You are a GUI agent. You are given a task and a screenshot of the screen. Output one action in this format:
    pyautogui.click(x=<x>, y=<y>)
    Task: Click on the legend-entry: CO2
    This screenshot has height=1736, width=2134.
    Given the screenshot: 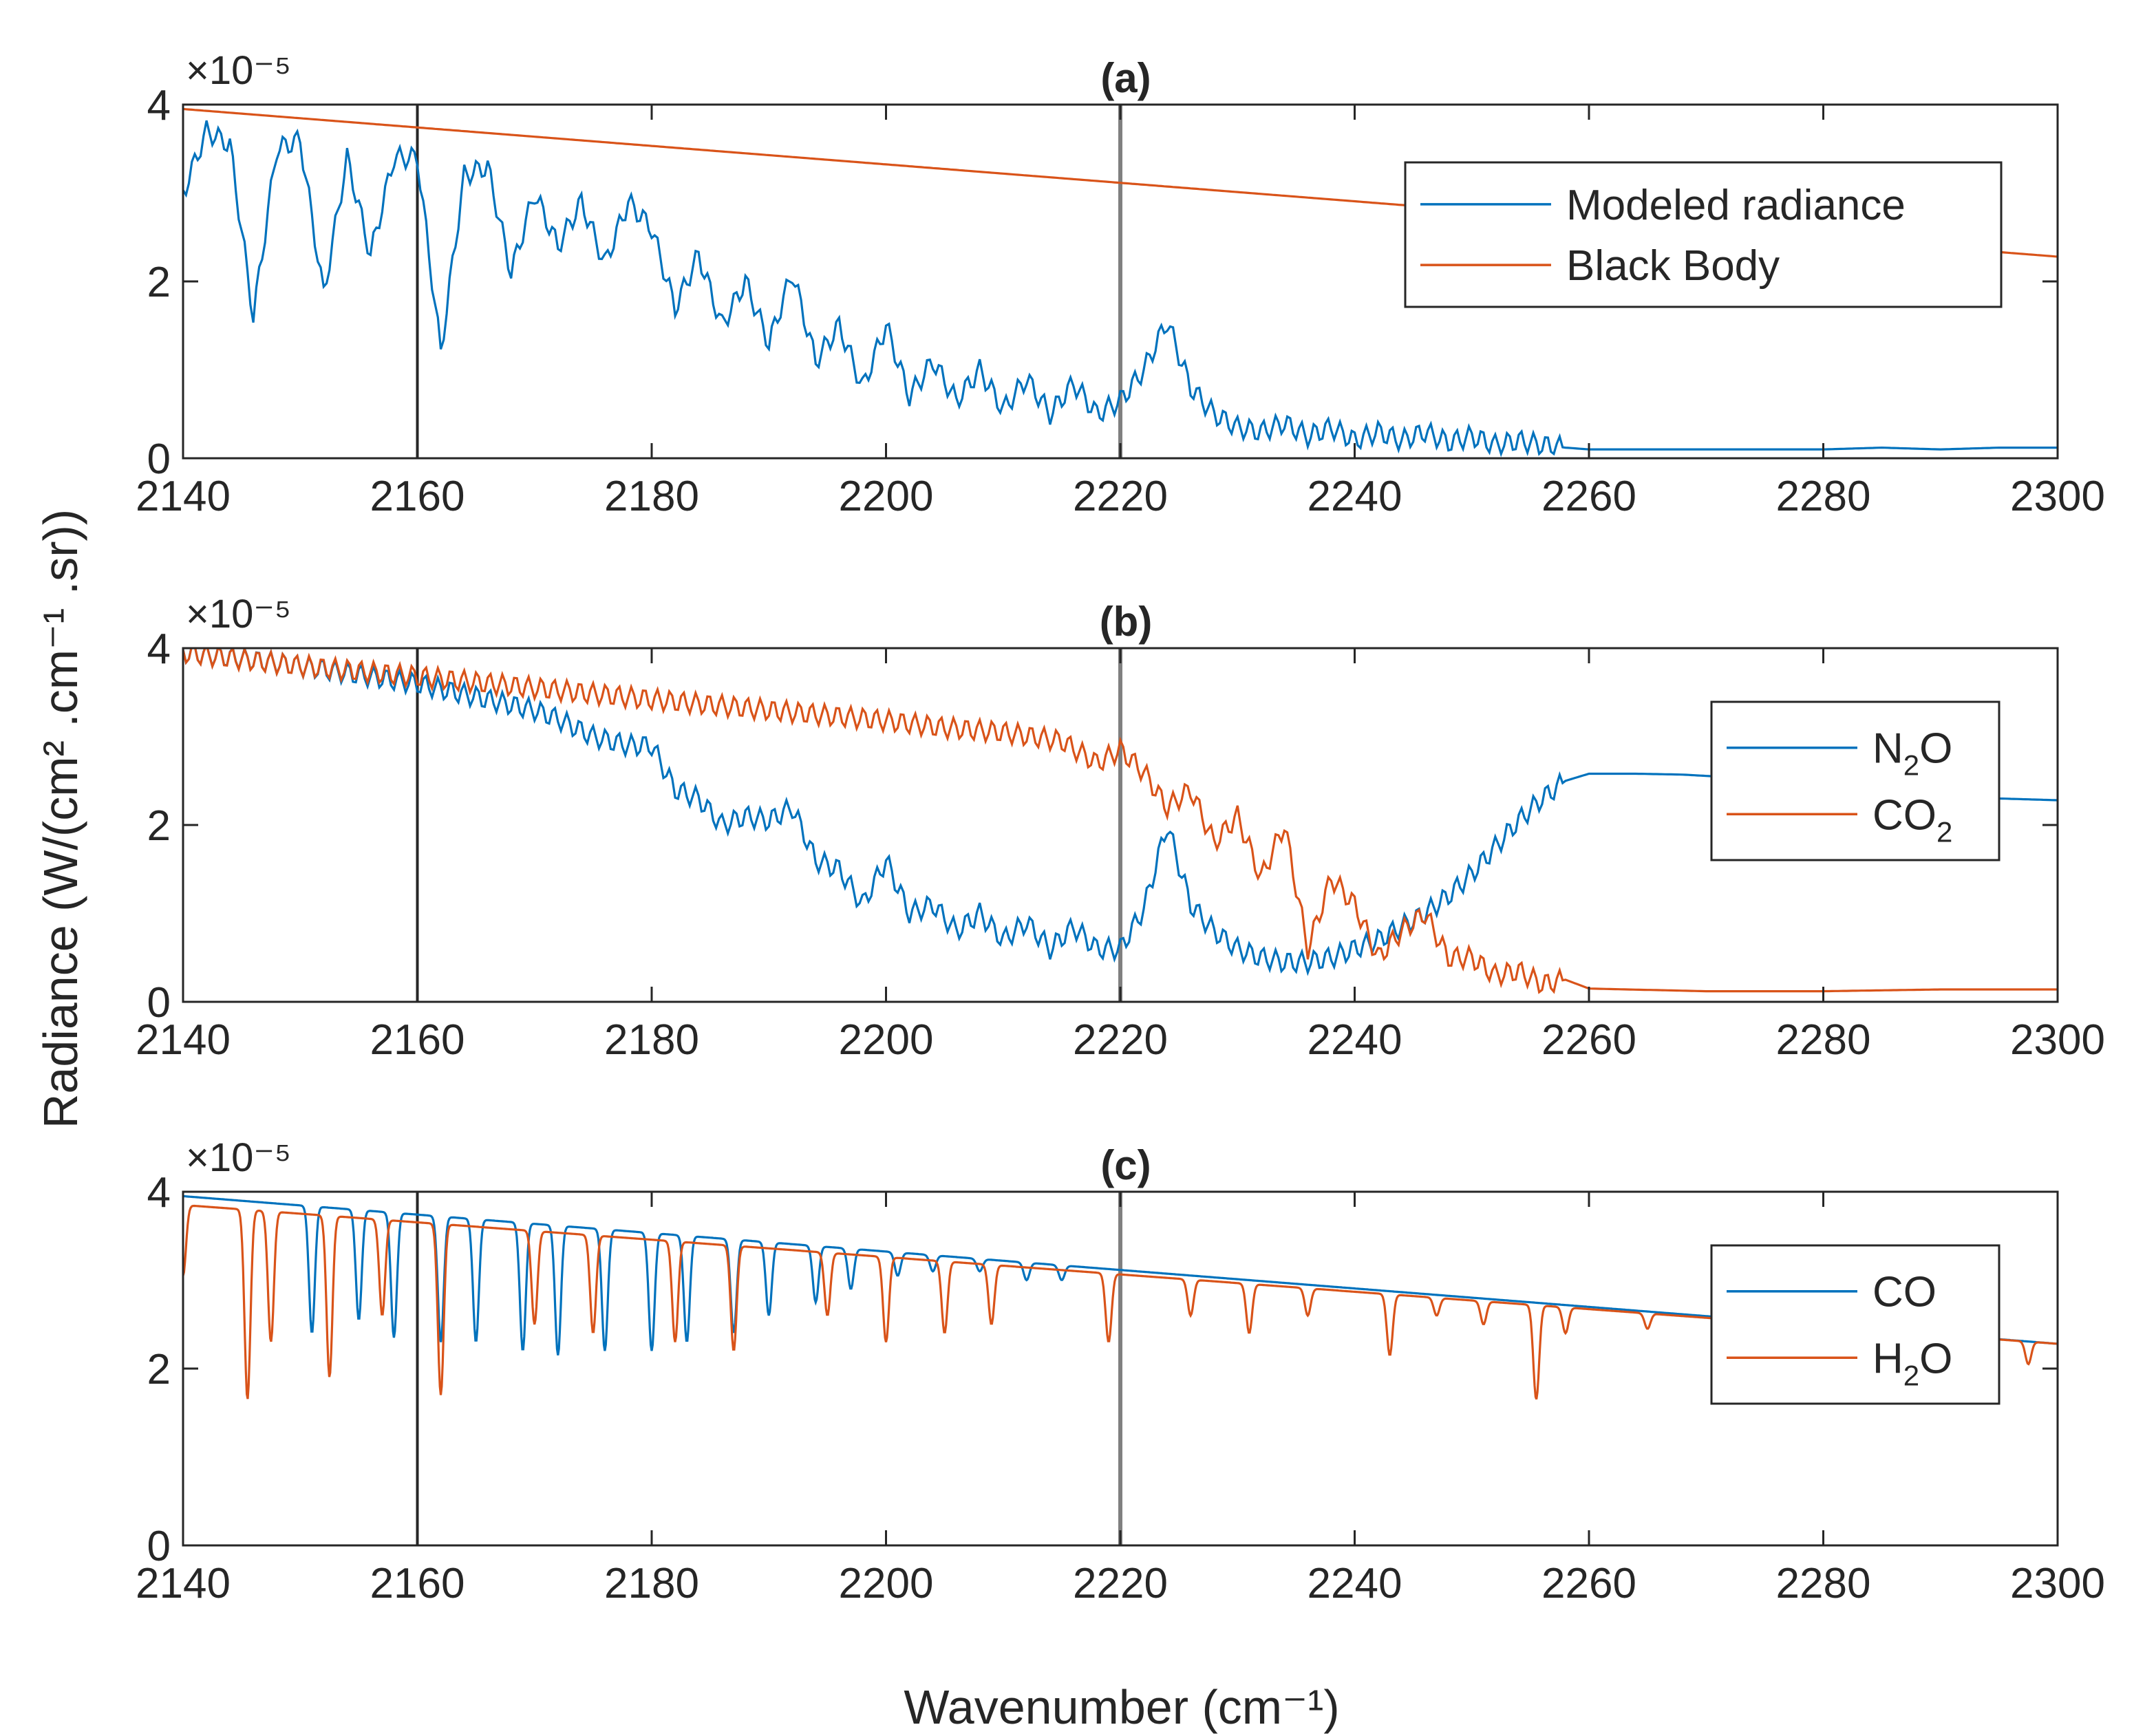 What is the action you would take?
    pyautogui.click(x=1912, y=819)
    